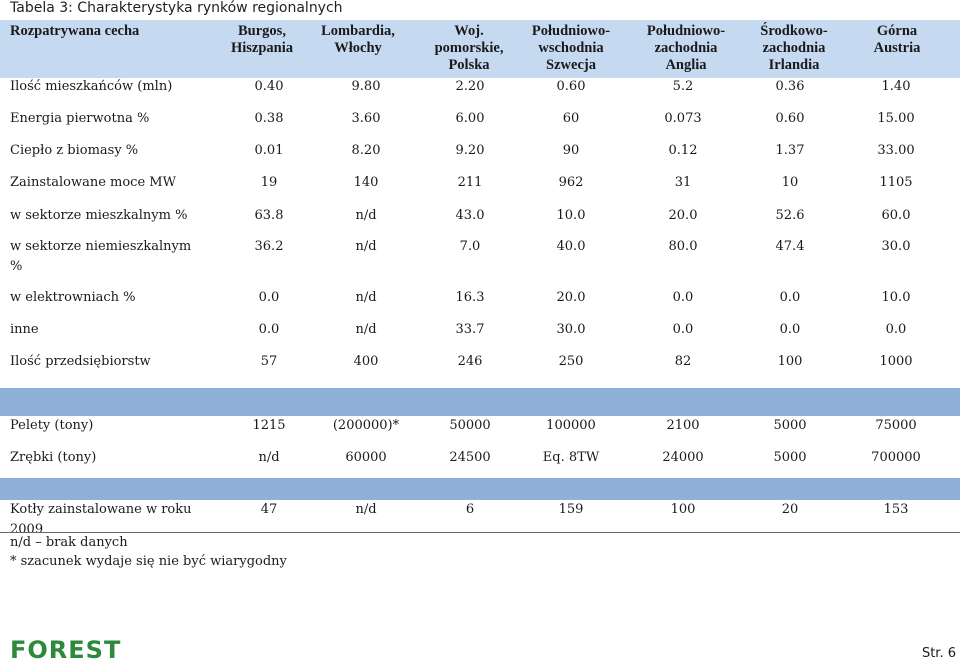 Image resolution: width=960 pixels, height=664 pixels. I want to click on table-cell: 60.0, so click(896, 215).